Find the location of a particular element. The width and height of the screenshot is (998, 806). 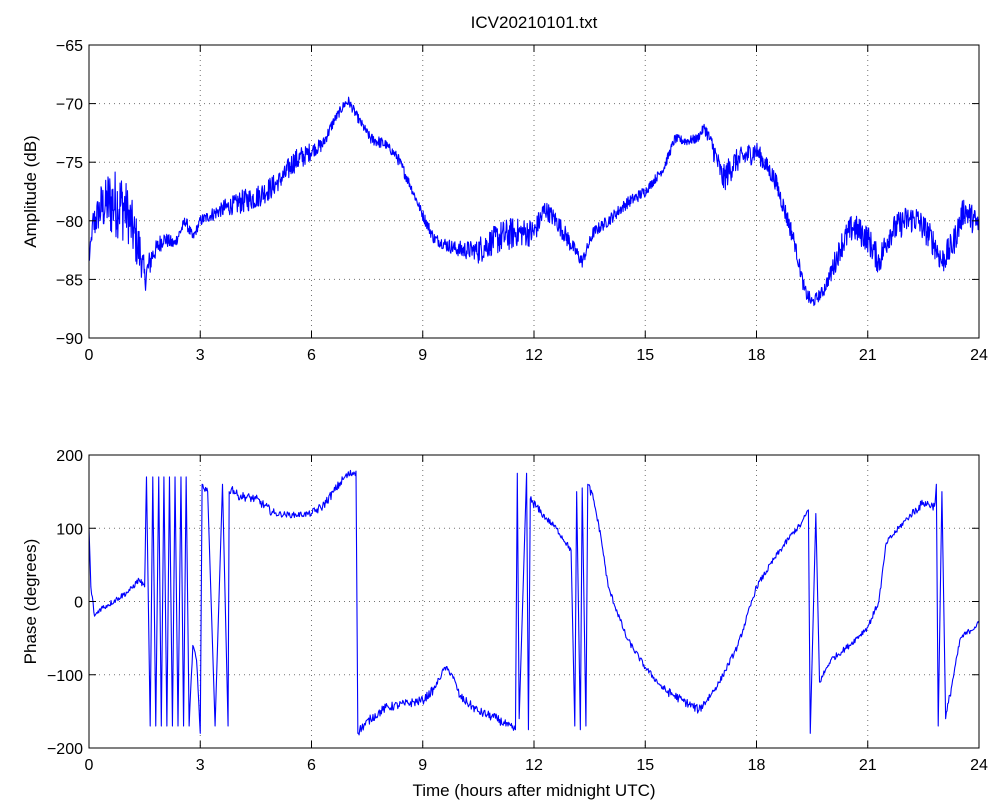

phase-ytick-label: 100 is located at coordinates (69, 529).